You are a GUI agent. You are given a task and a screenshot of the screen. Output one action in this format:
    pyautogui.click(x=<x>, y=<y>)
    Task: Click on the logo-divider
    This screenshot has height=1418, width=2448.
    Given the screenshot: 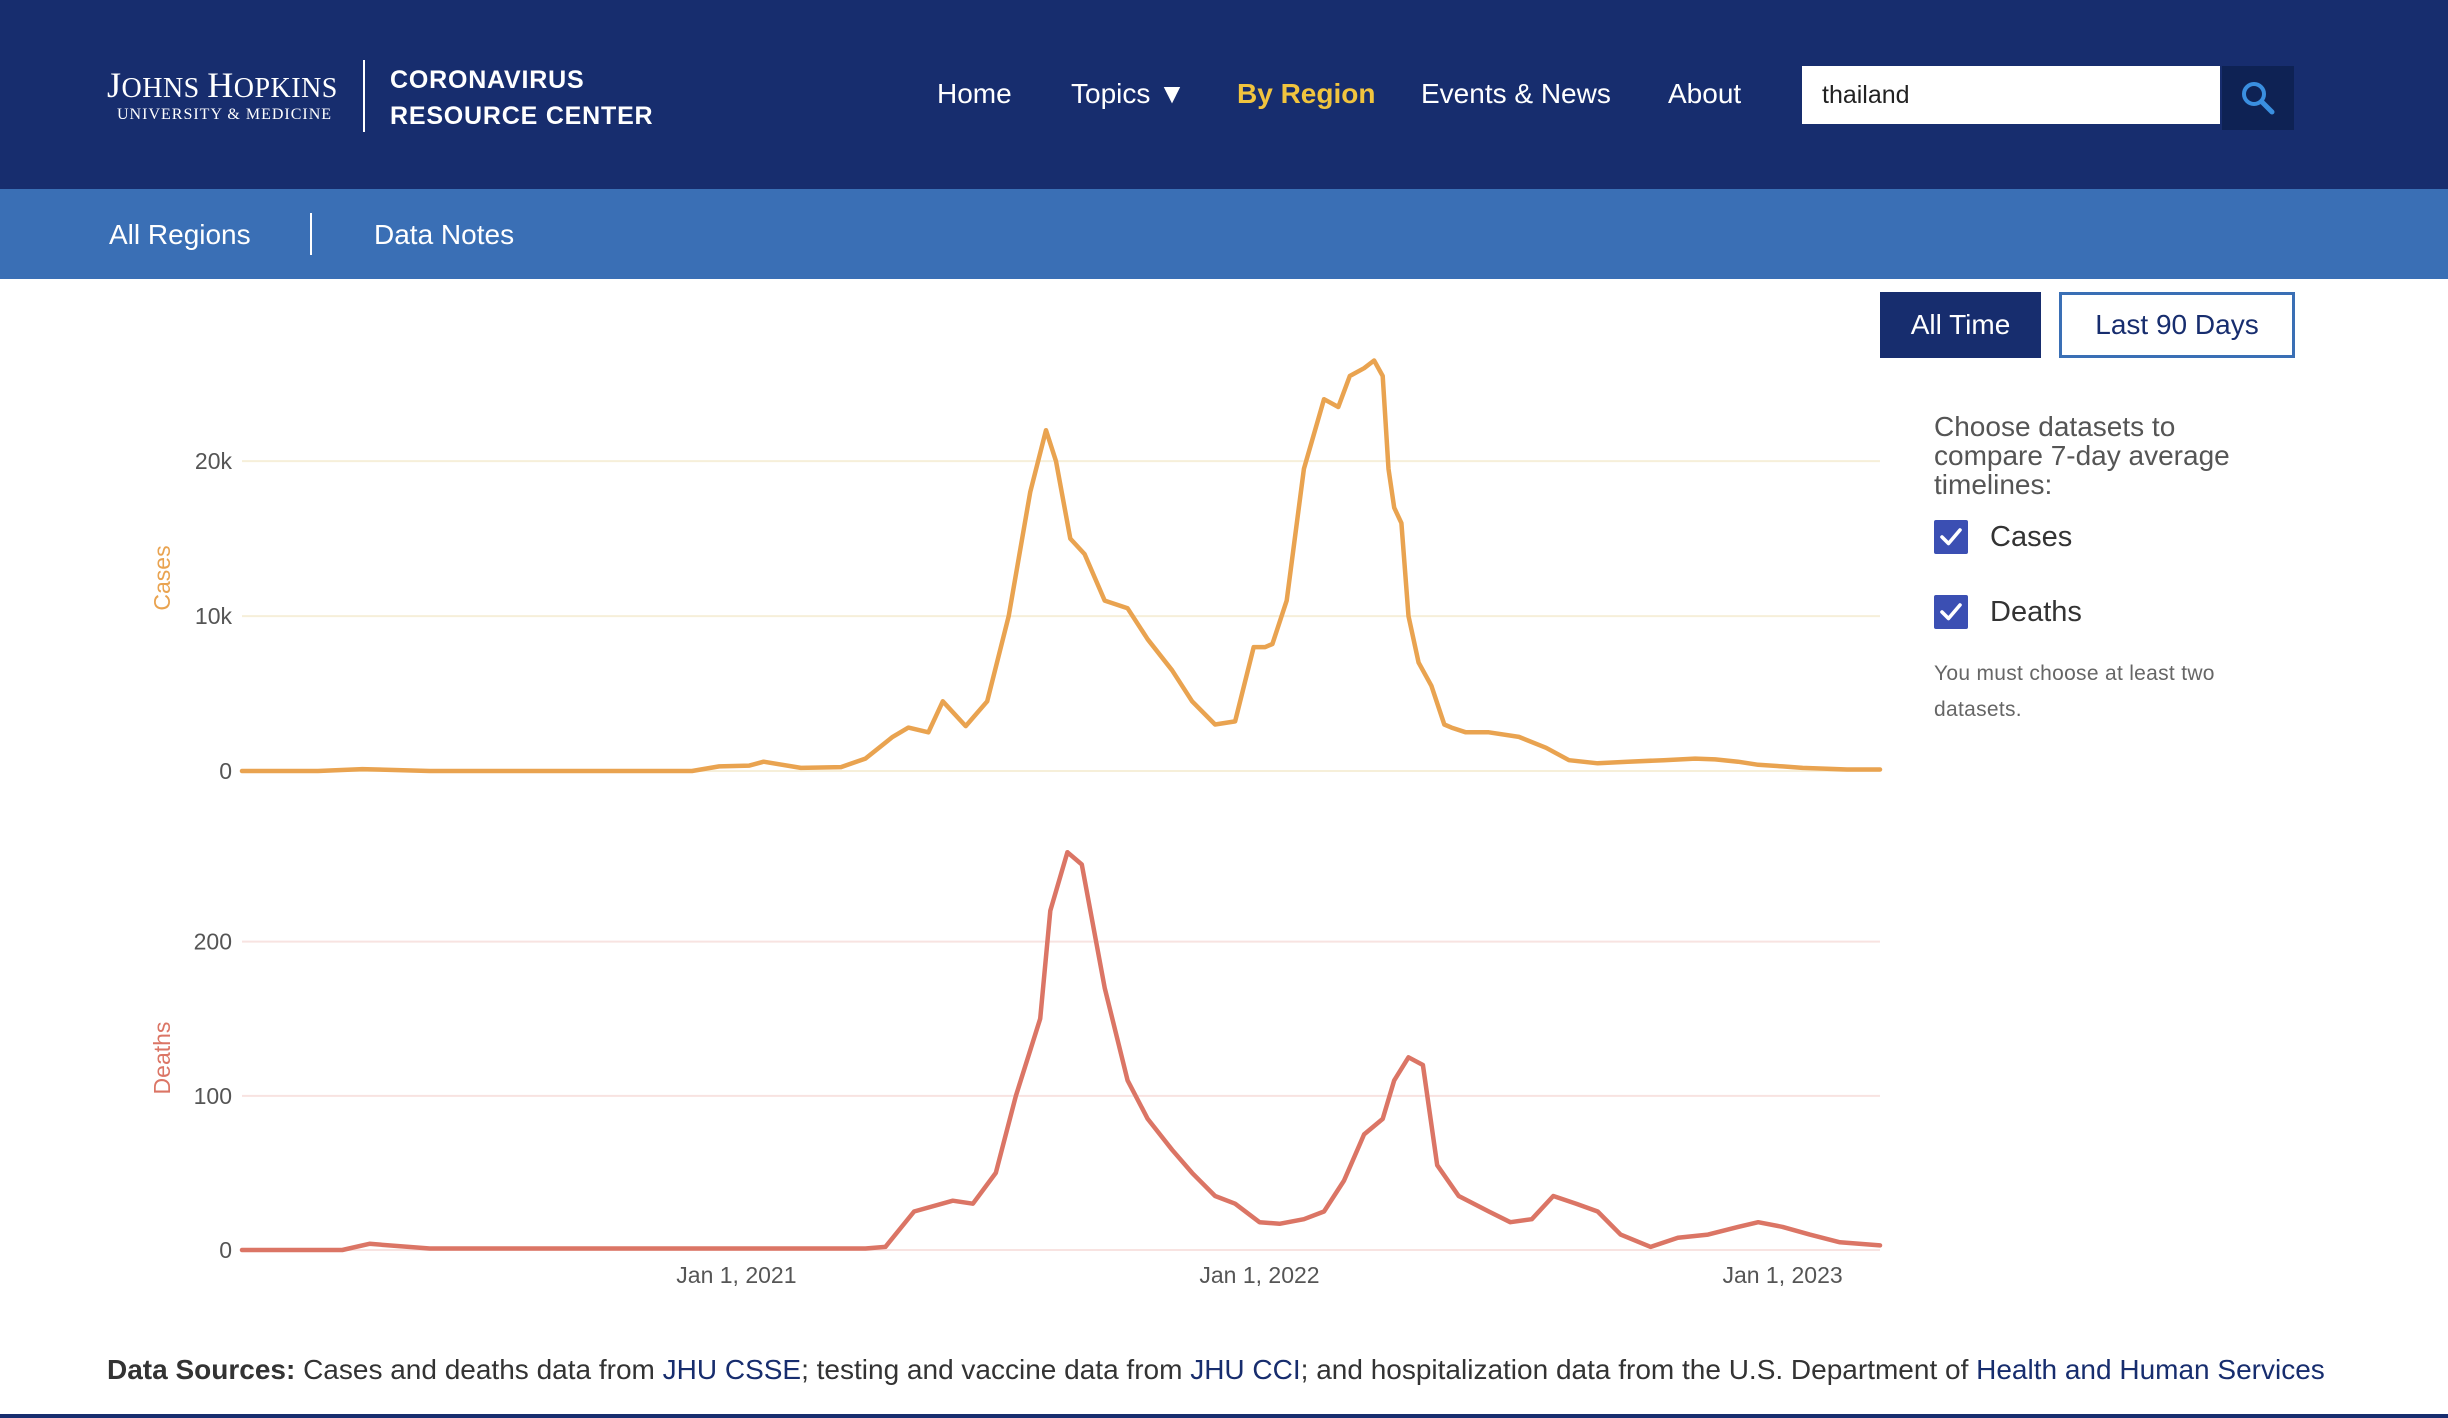 What is the action you would take?
    pyautogui.click(x=364, y=96)
    